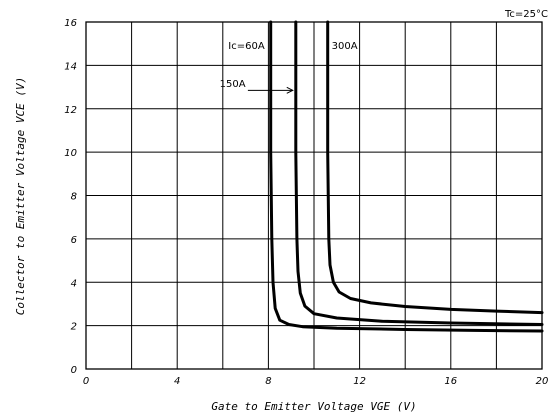  I want to click on arrow-150a, so click(270, 90).